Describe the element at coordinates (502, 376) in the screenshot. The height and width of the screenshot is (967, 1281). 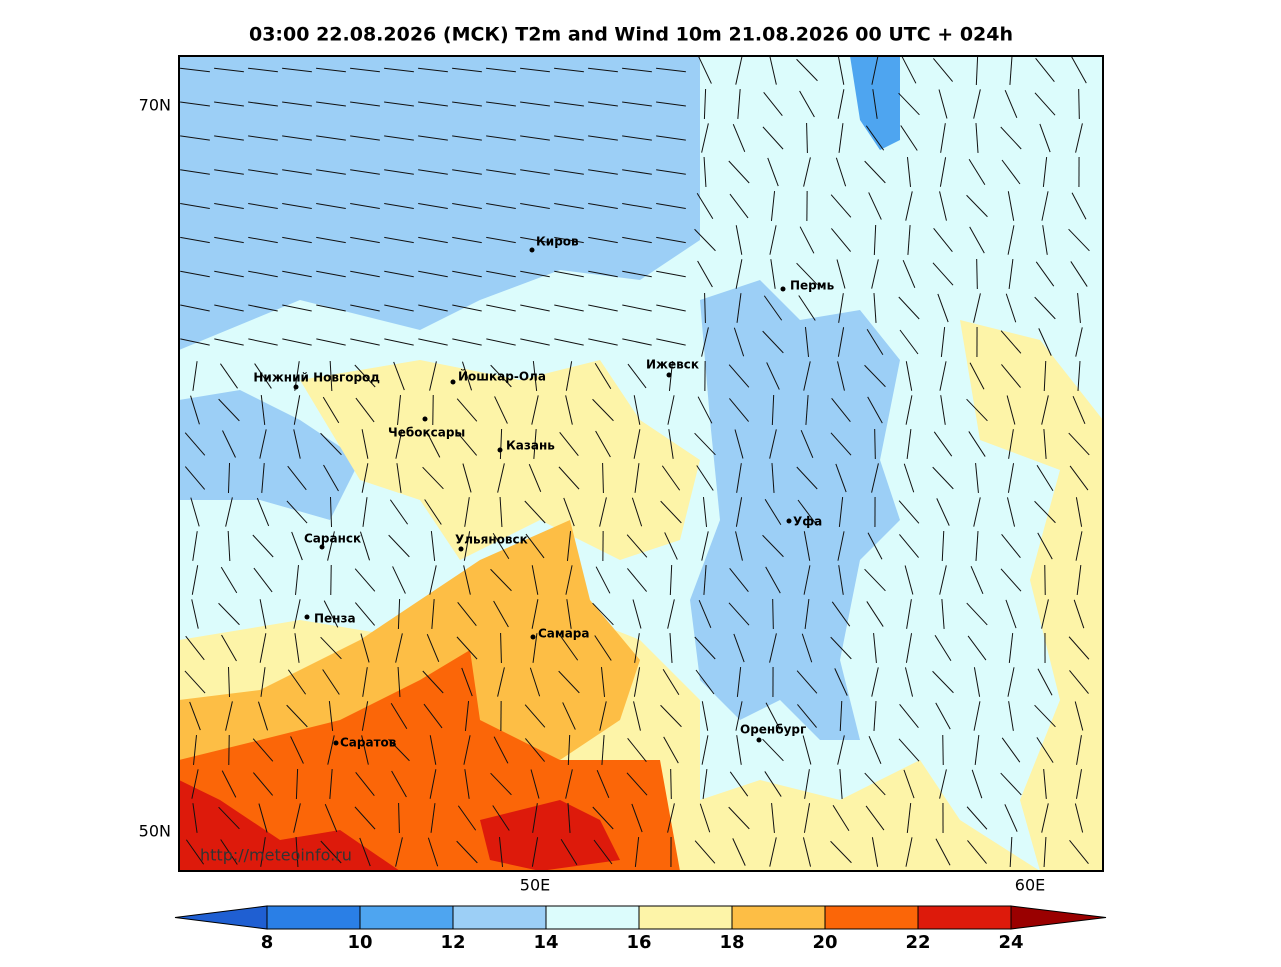
I see `city-label: Йошкар-Ола` at that location.